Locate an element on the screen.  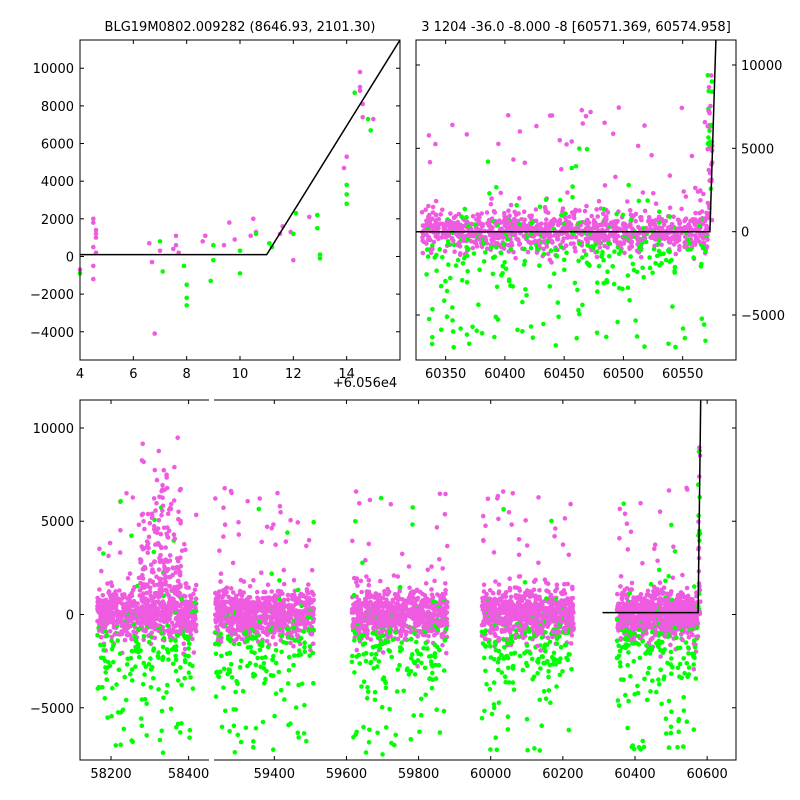
y-tick-label: 2000 is located at coordinates (57, 220).